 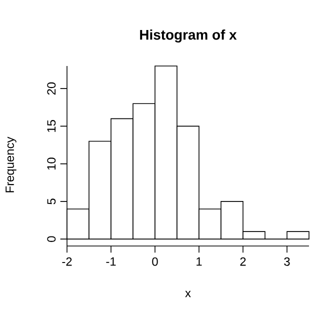 I want to click on x-tick-label: -1, so click(x=111, y=261).